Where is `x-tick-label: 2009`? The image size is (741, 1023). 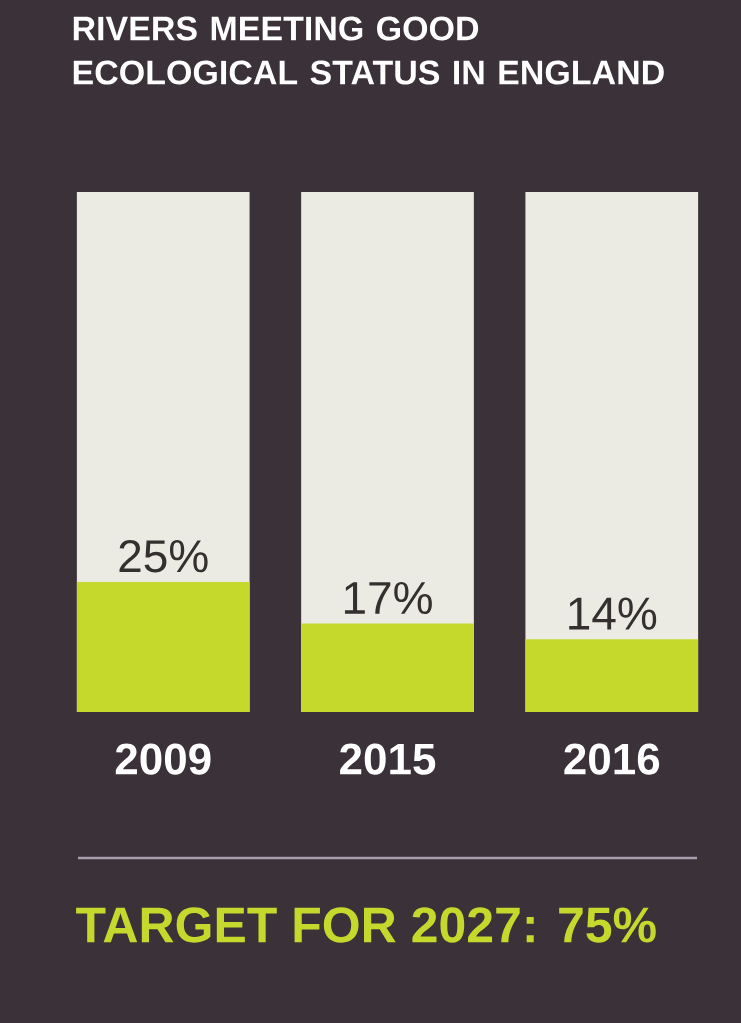 x-tick-label: 2009 is located at coordinates (163, 759).